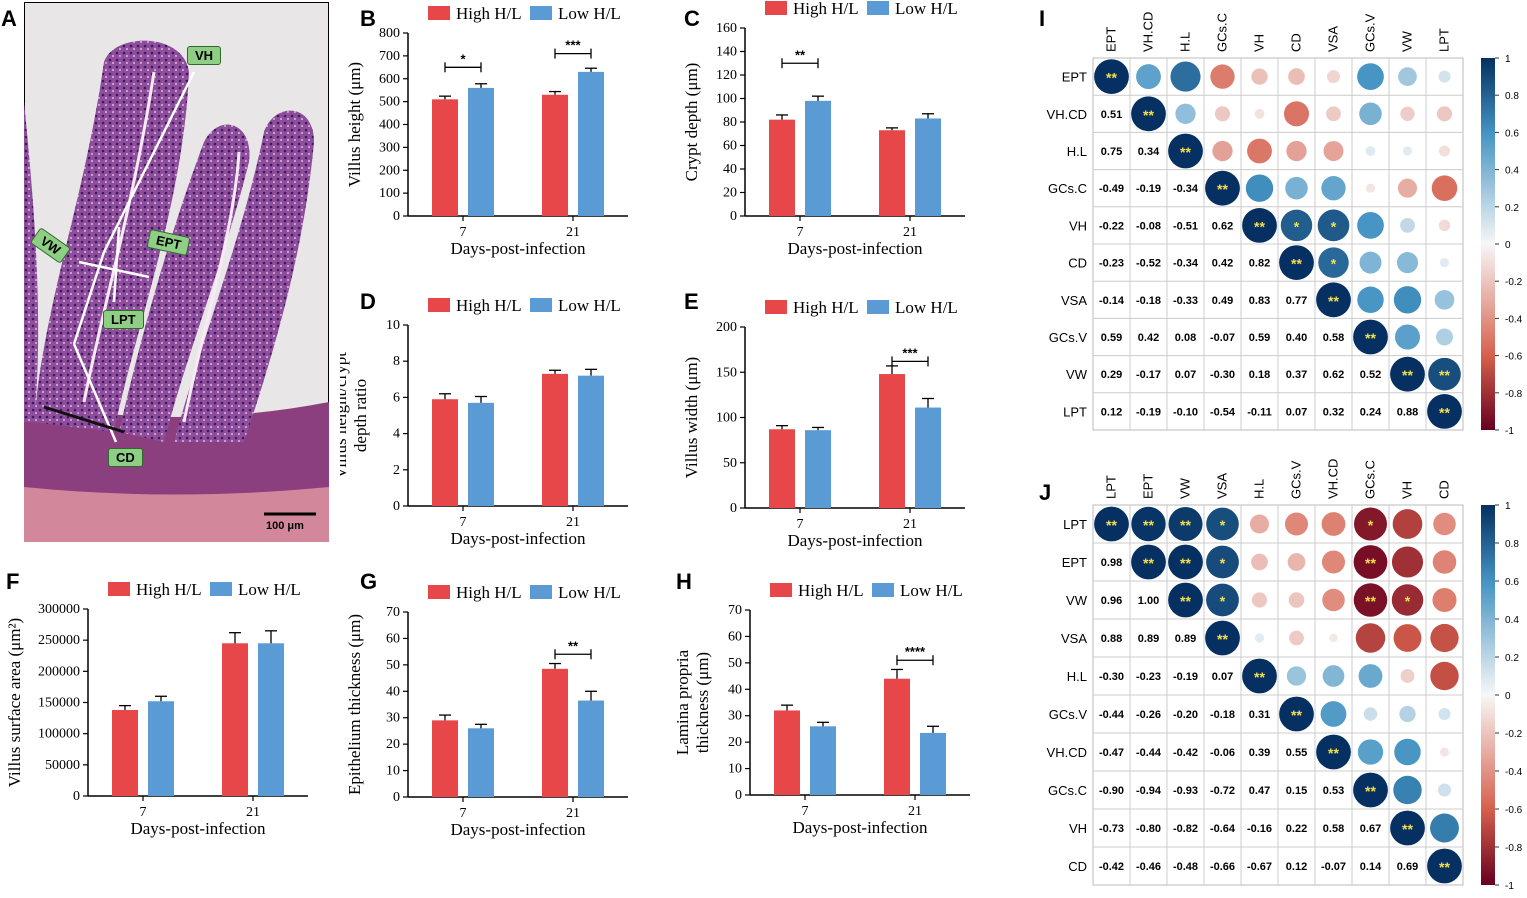  Describe the element at coordinates (1407, 41) in the screenshot. I see `column-label: VW` at that location.